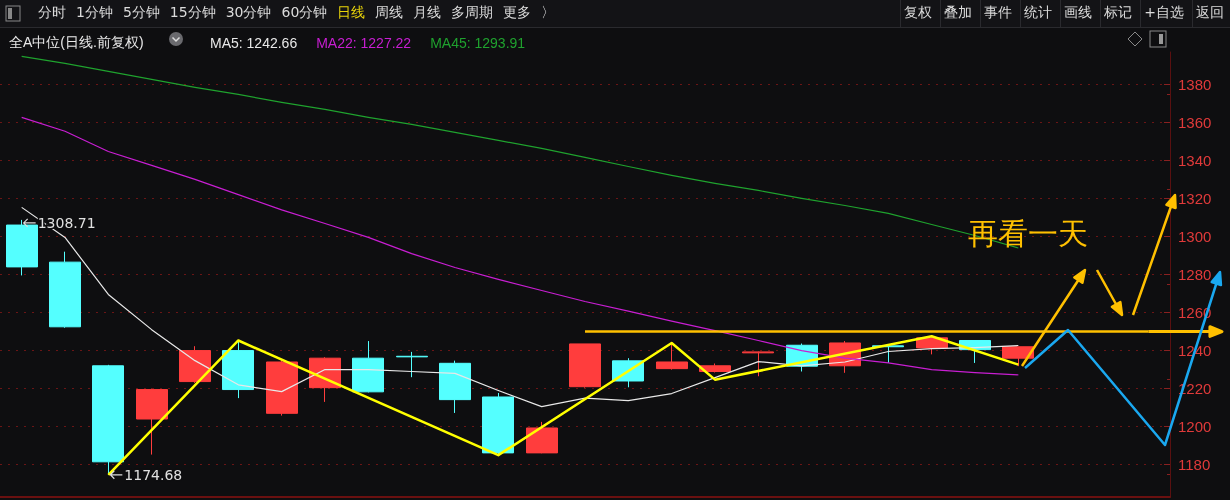  Describe the element at coordinates (1195, 160) in the screenshot. I see `y-tick-label: 1340` at that location.